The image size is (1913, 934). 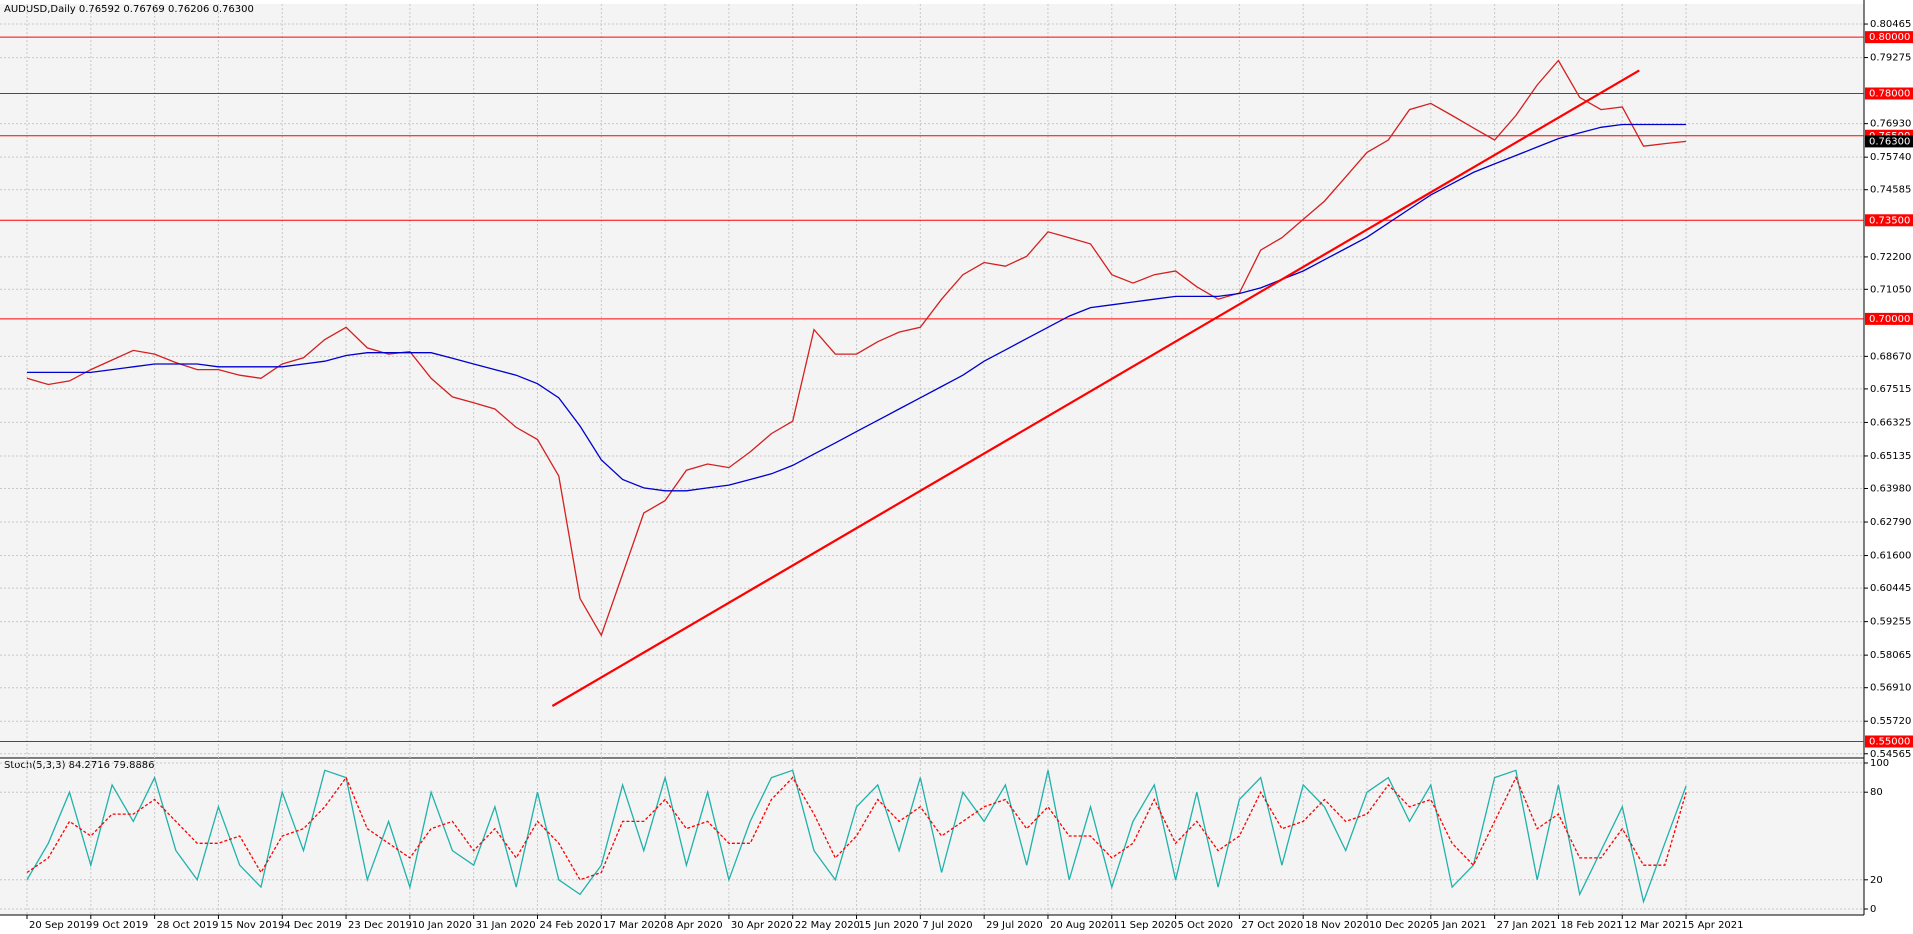 I want to click on last-price-label: 0.76300, so click(x=1889, y=141).